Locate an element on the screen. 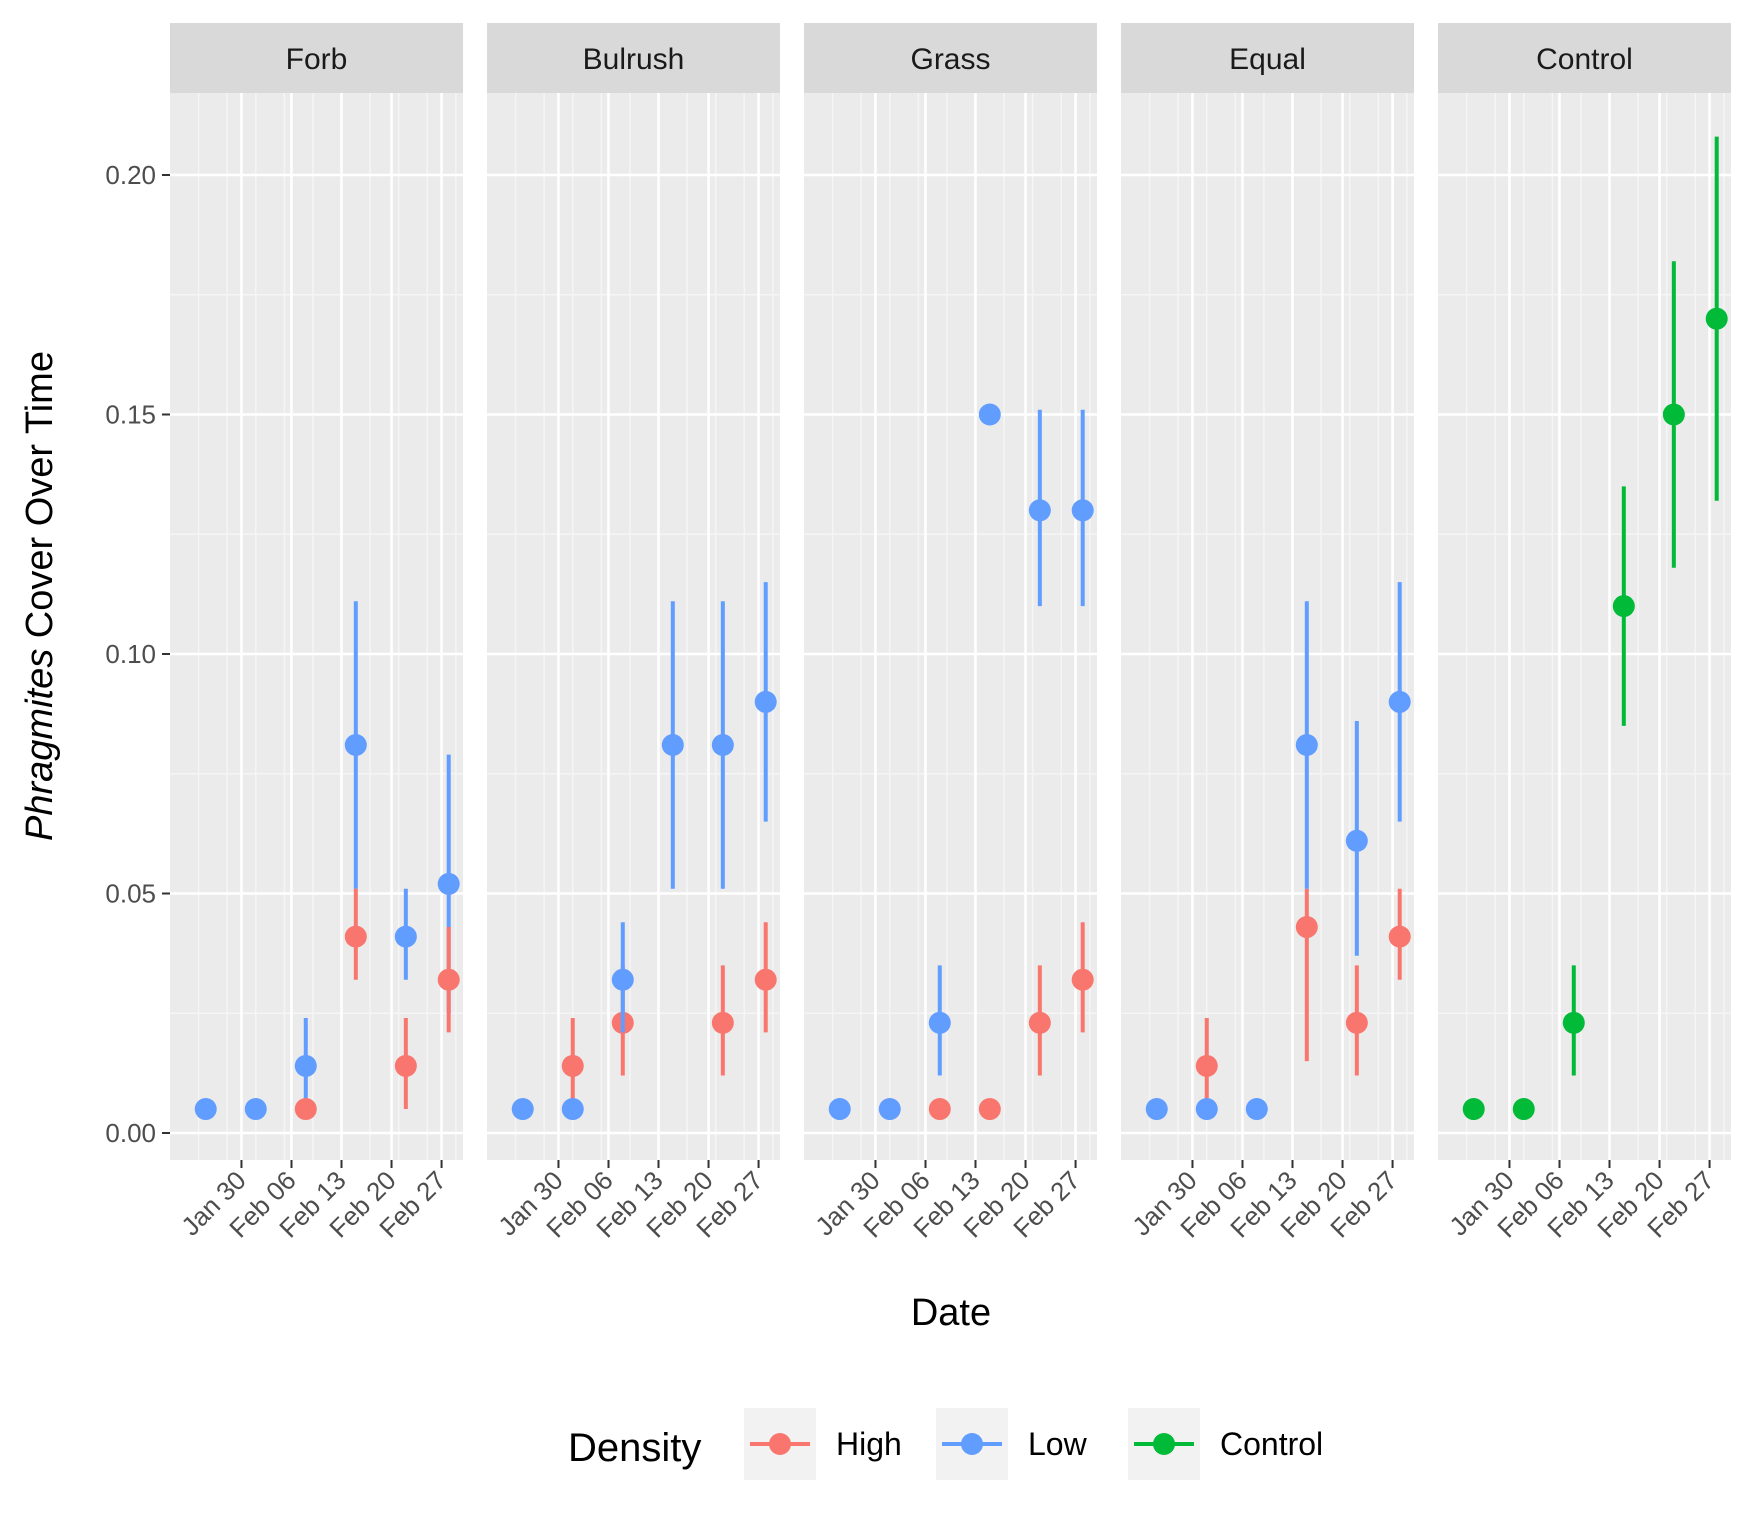 The width and height of the screenshot is (1750, 1525). facet-strip-label: Control is located at coordinates (1584, 59).